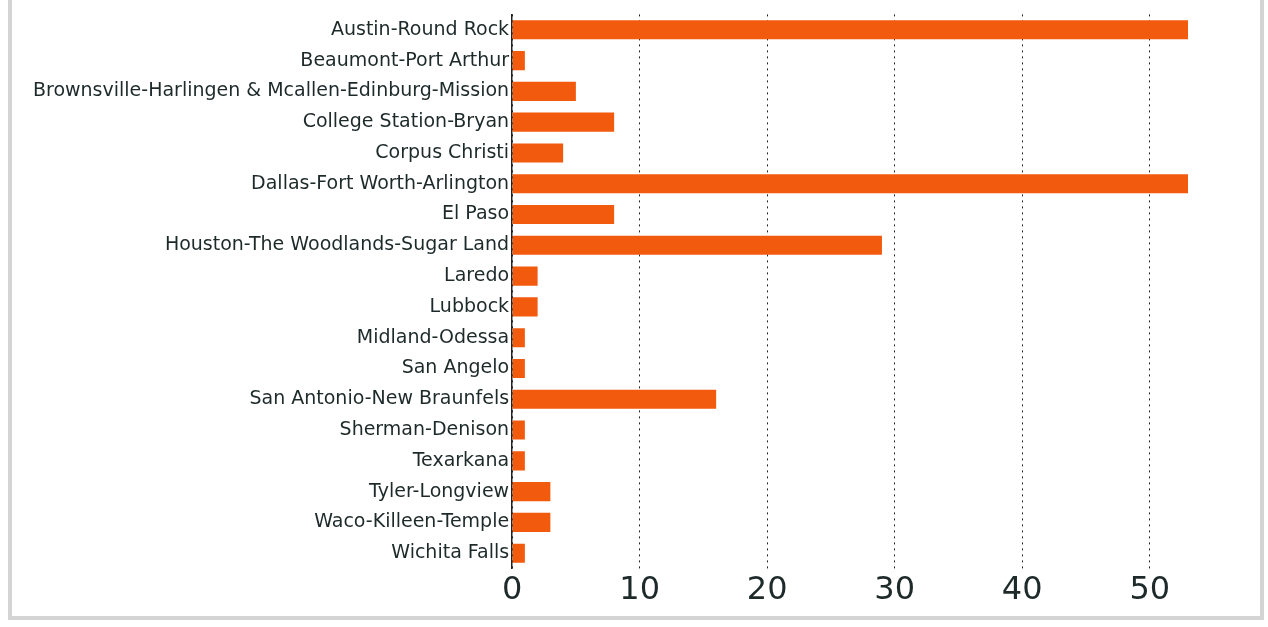 This screenshot has height=627, width=1268. I want to click on x-tick-label: 20, so click(767, 588).